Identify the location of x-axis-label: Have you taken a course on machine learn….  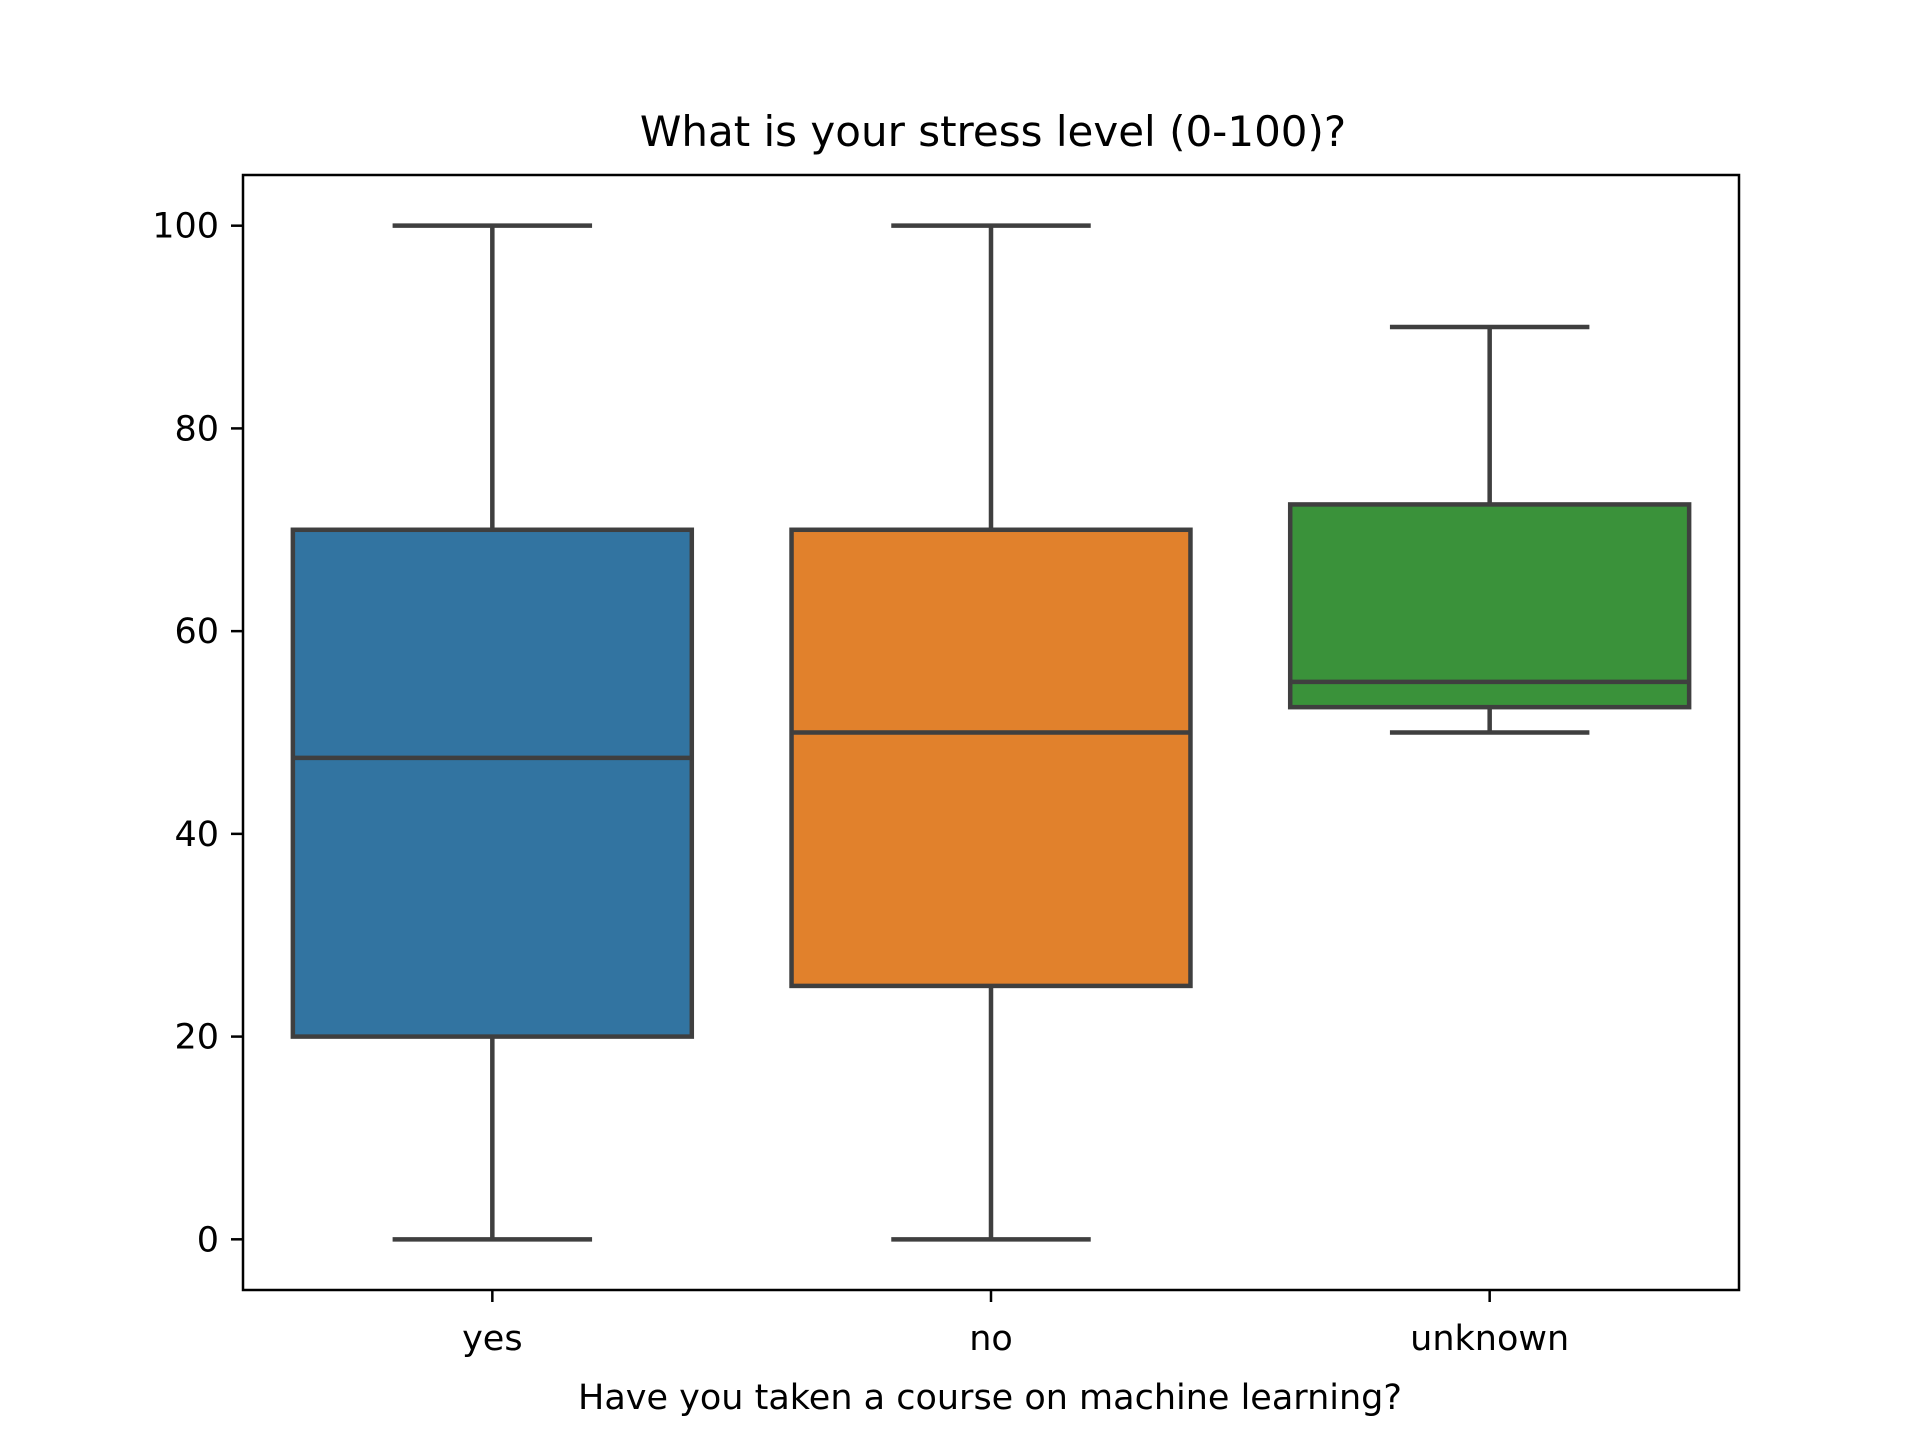
(990, 1398).